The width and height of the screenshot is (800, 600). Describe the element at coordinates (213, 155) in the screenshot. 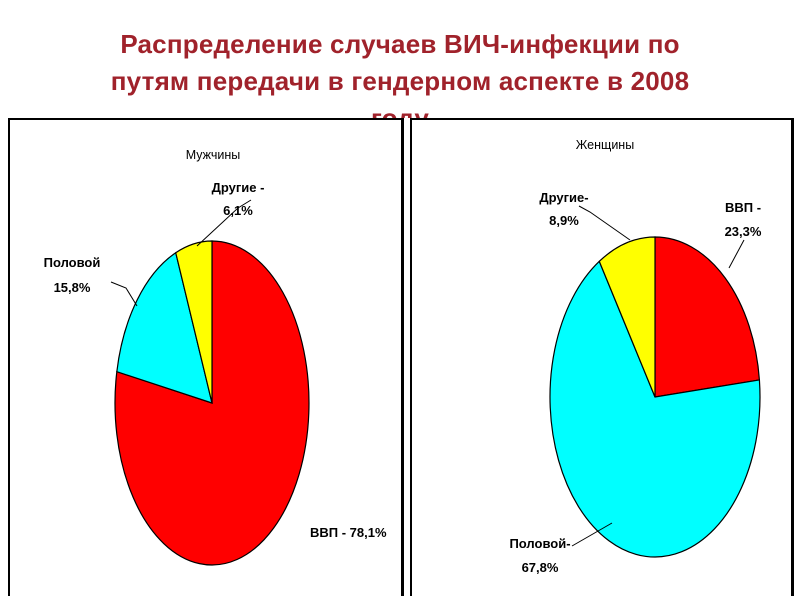

I see `men-chart-title: Мужчины` at that location.